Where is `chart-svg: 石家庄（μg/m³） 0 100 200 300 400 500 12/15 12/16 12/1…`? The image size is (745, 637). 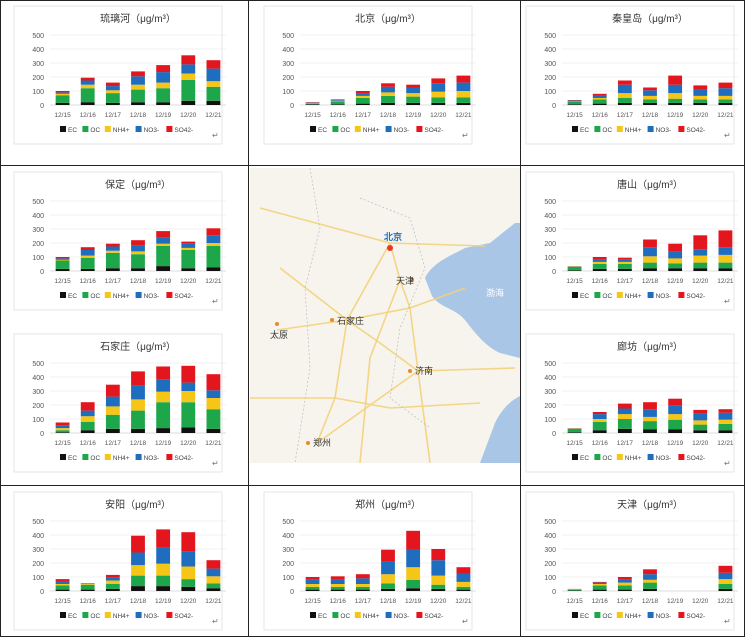
chart-svg: 石家庄（μg/m³） 0 100 200 300 400 500 12/15 12/16 12/1… is located at coordinates (119, 403).